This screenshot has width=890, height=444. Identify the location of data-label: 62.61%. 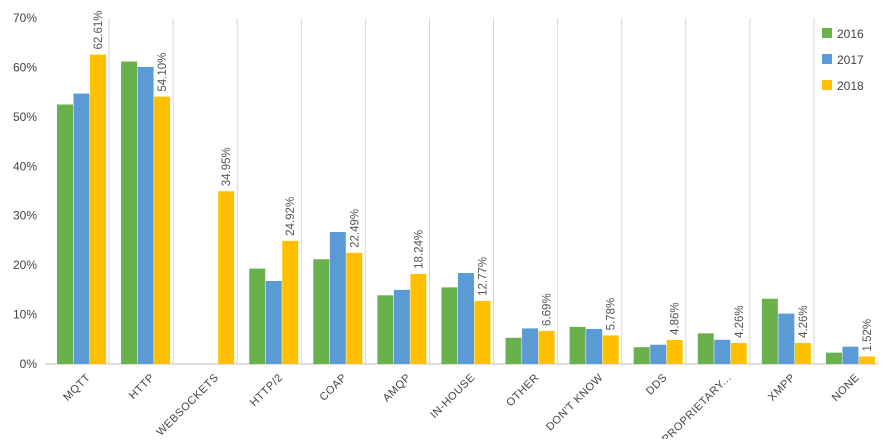
(99, 30).